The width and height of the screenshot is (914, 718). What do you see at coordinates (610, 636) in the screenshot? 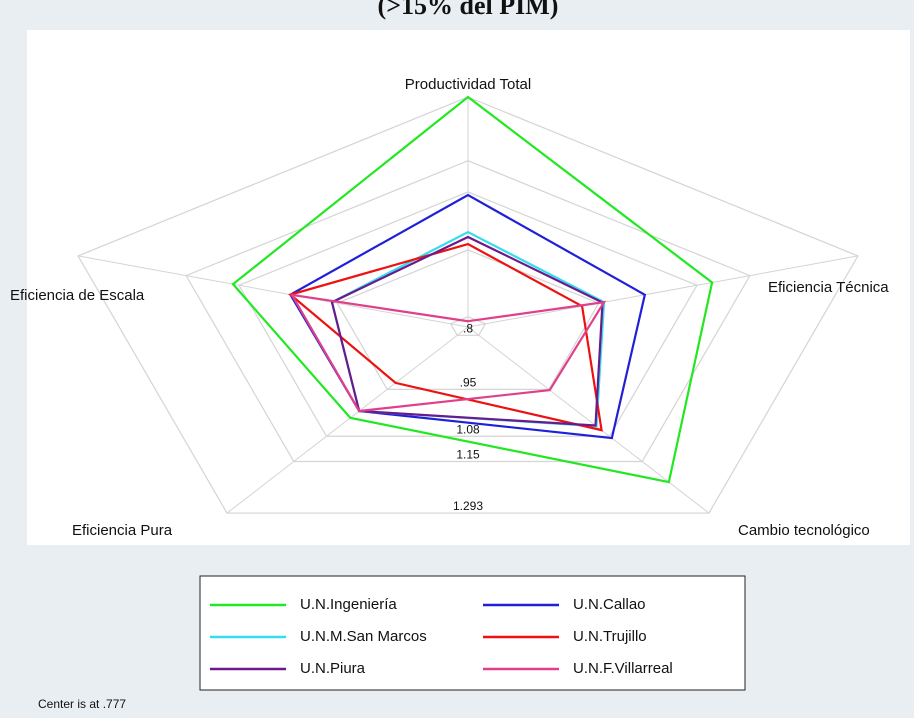
I see `legend-label: U.N.Trujillo` at bounding box center [610, 636].